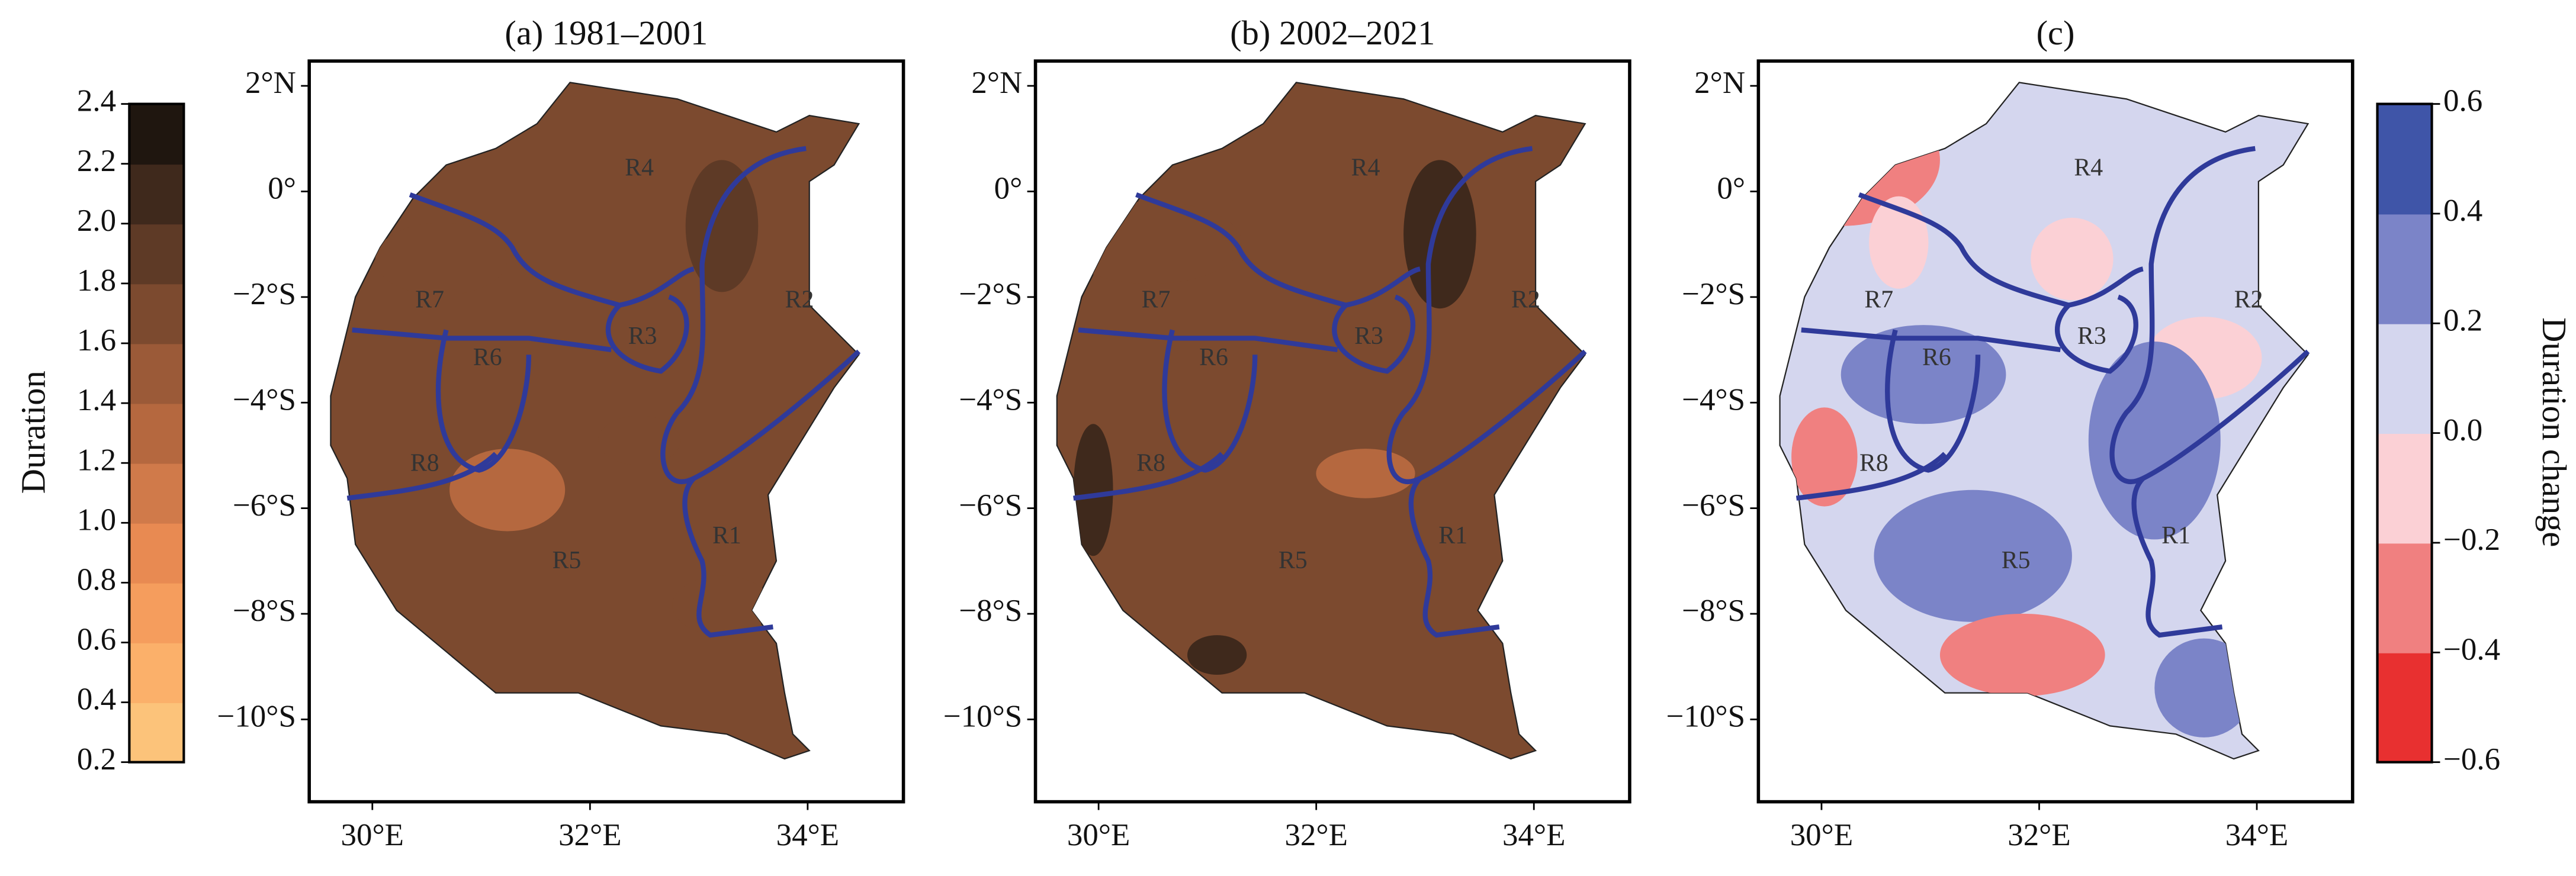  What do you see at coordinates (2462, 430) in the screenshot?
I see `colorbar-tick-label: 0.0` at bounding box center [2462, 430].